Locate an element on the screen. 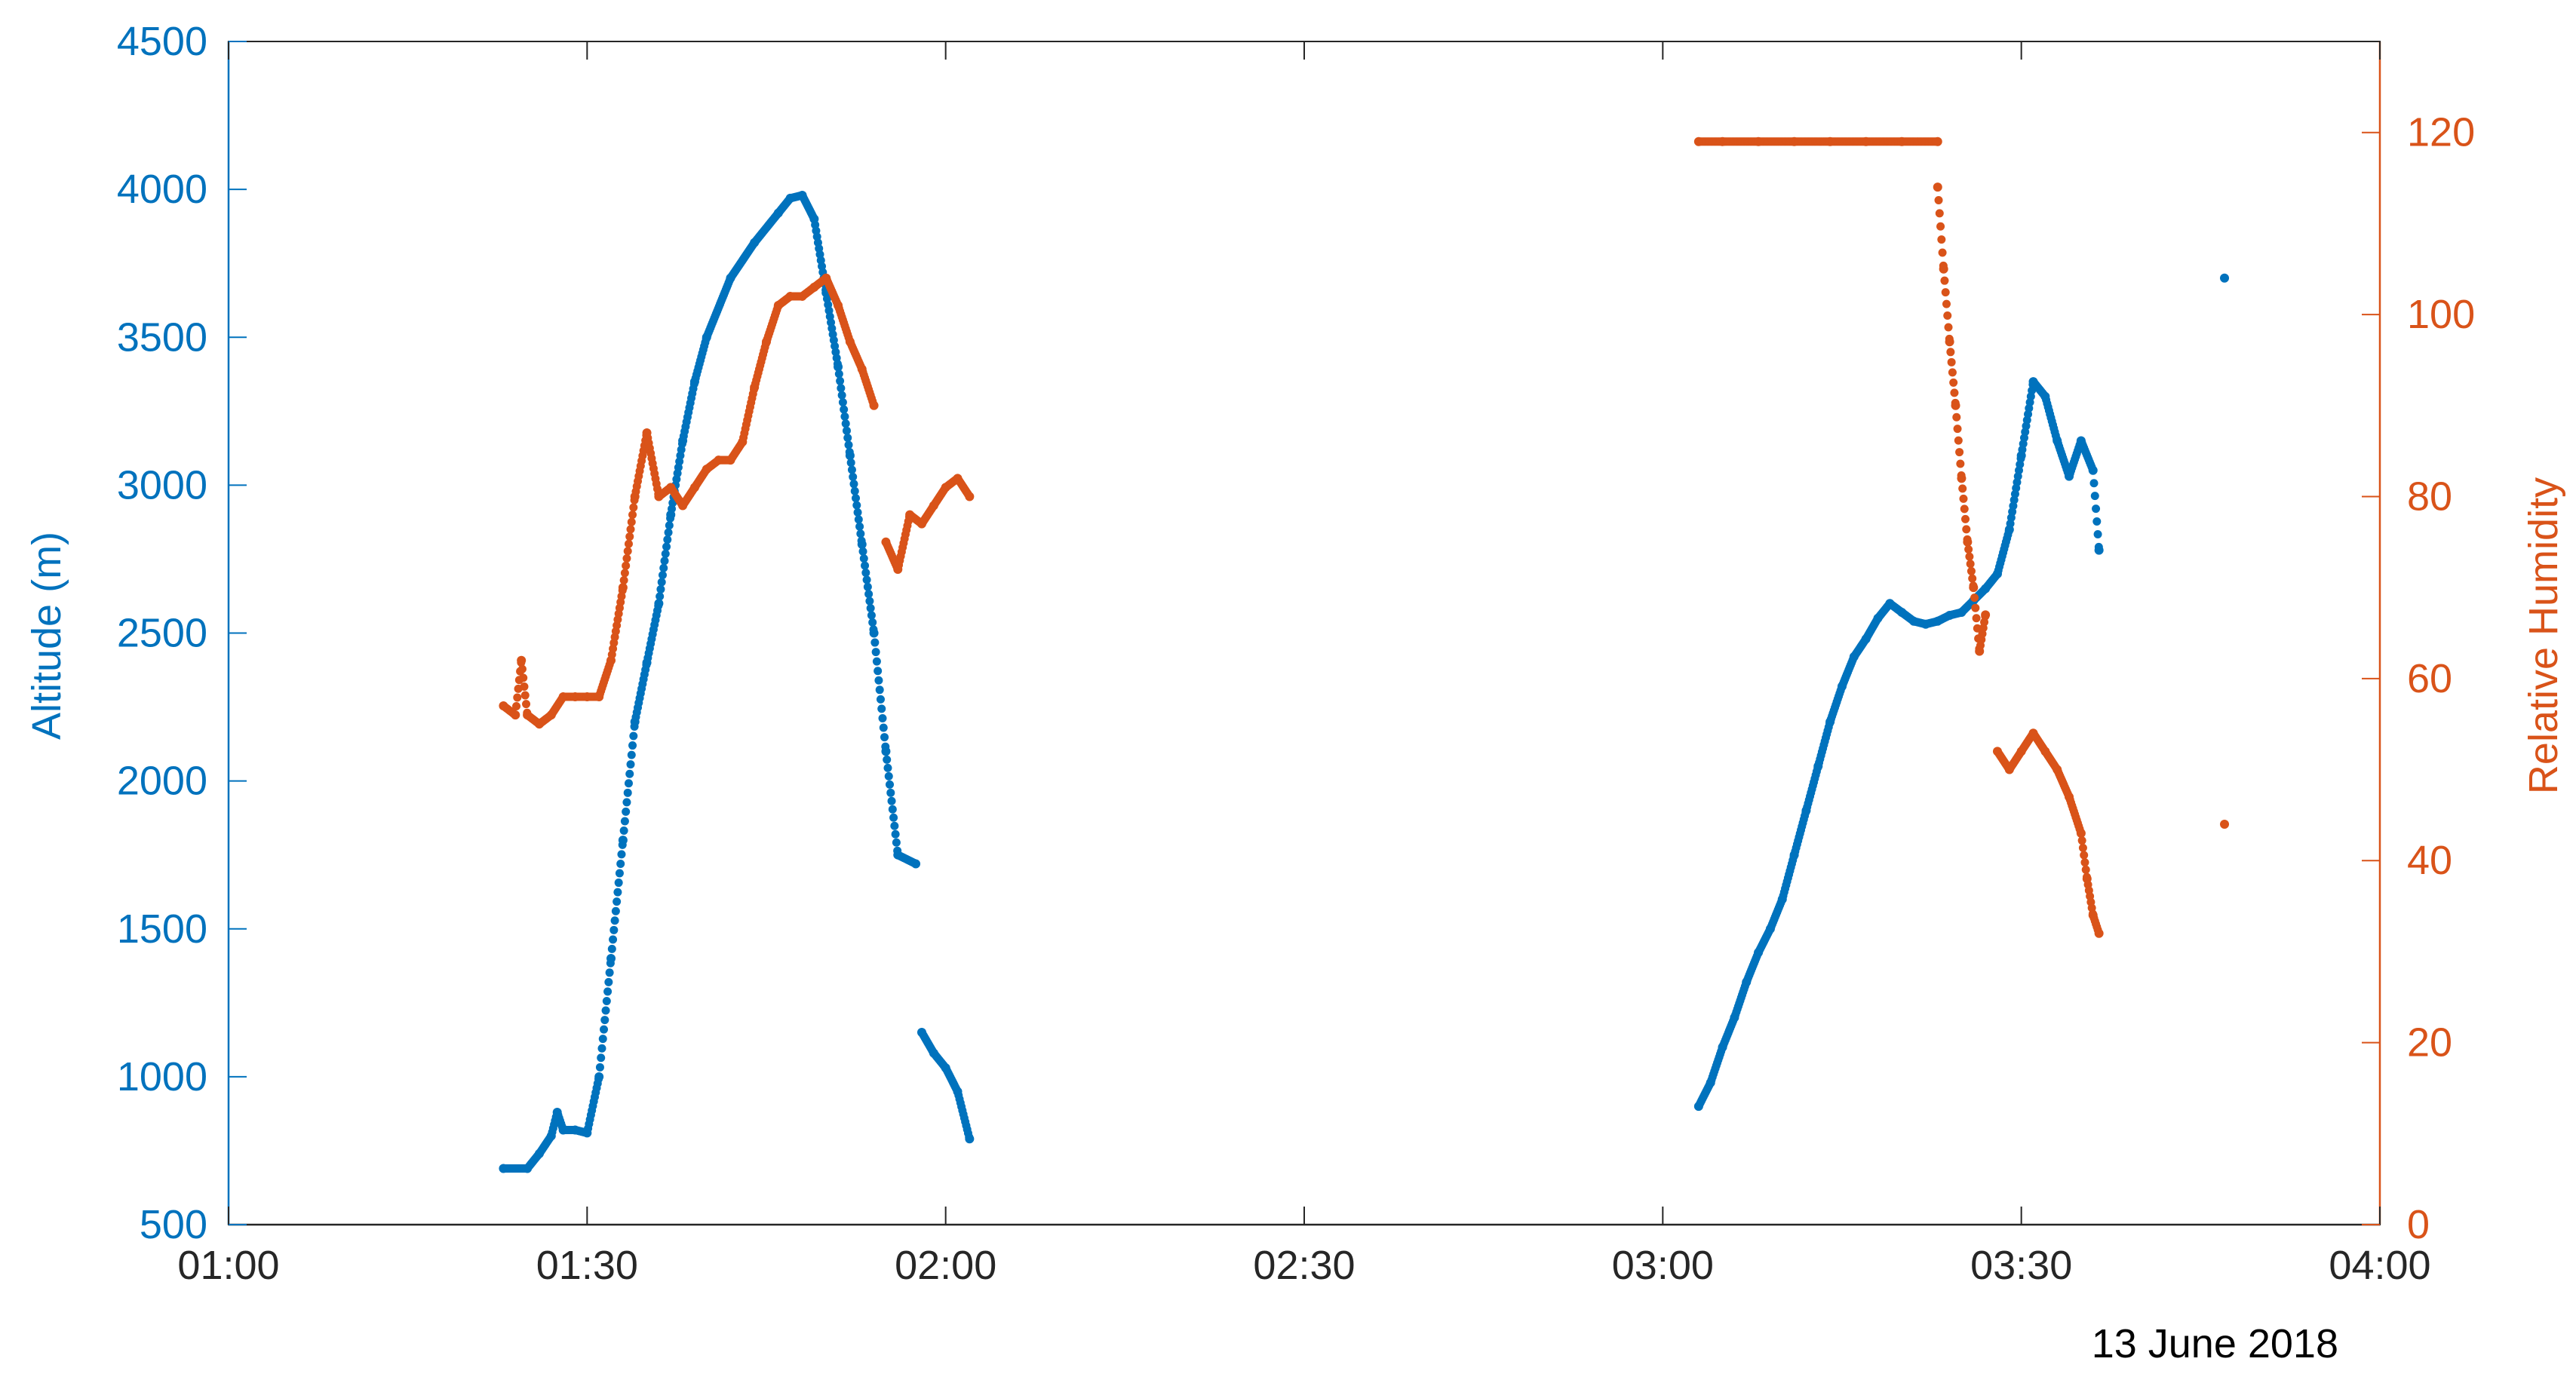  x-tick-label: 03:00 is located at coordinates (1663, 1265).